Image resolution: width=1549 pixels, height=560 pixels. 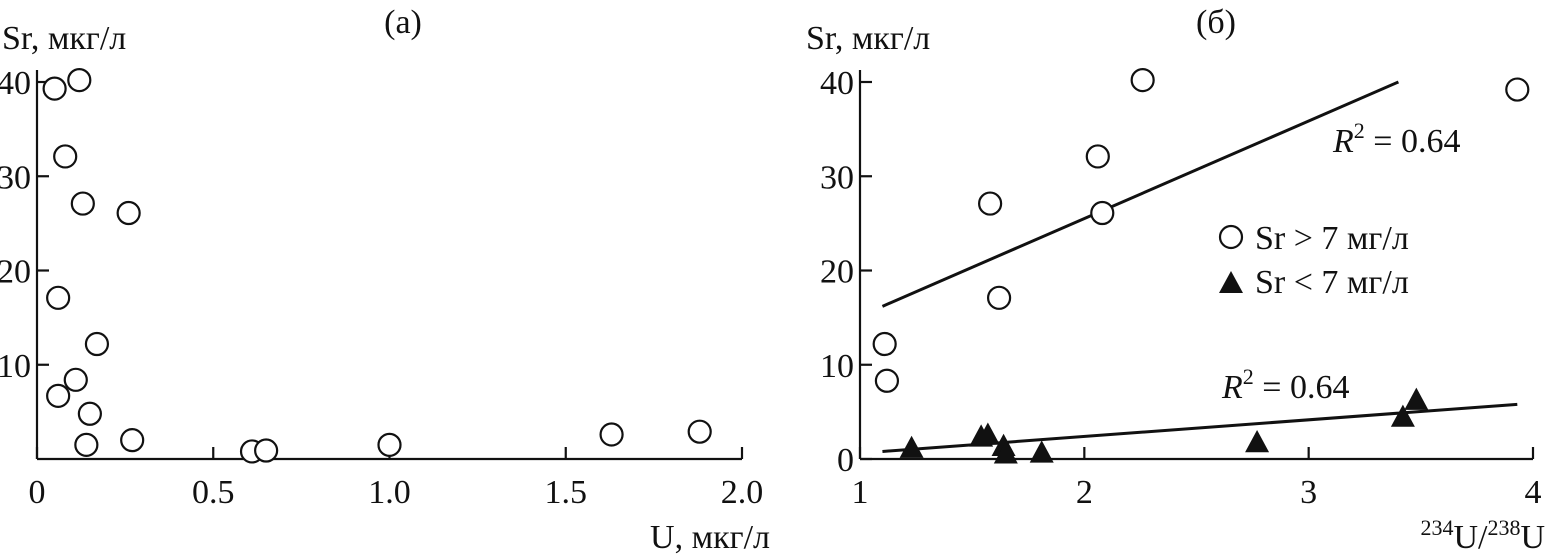 What do you see at coordinates (64, 38) in the screenshot?
I see `panel-a-y-label: Sr, мкг/л` at bounding box center [64, 38].